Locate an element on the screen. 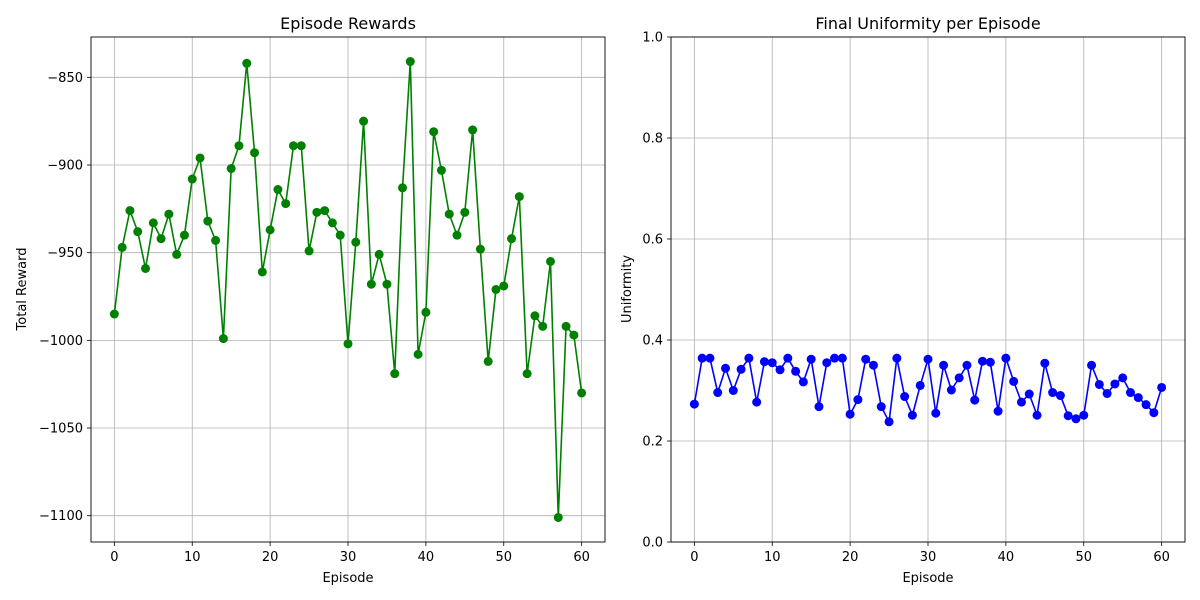  y-tick-label: 0.6 is located at coordinates (652, 240).